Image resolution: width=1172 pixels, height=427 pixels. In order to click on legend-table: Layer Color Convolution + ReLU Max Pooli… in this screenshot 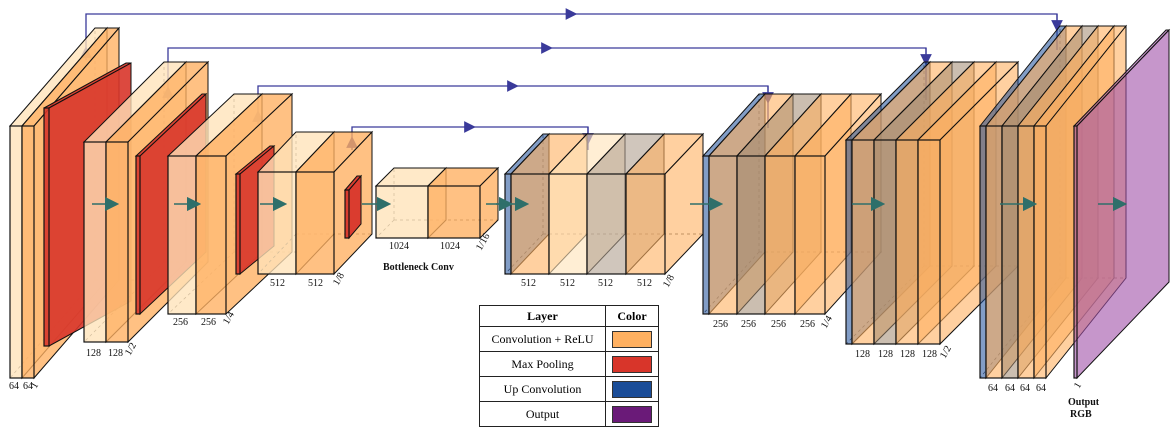, I will do `click(569, 366)`.